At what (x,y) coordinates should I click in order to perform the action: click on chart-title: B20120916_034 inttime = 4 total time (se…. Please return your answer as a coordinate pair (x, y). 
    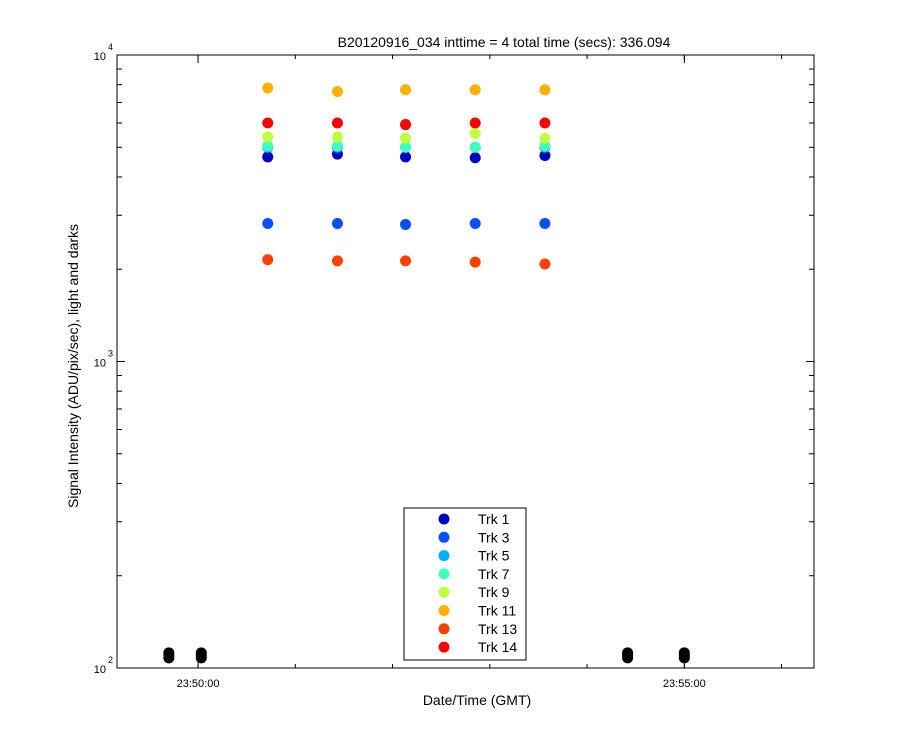
    Looking at the image, I should click on (504, 42).